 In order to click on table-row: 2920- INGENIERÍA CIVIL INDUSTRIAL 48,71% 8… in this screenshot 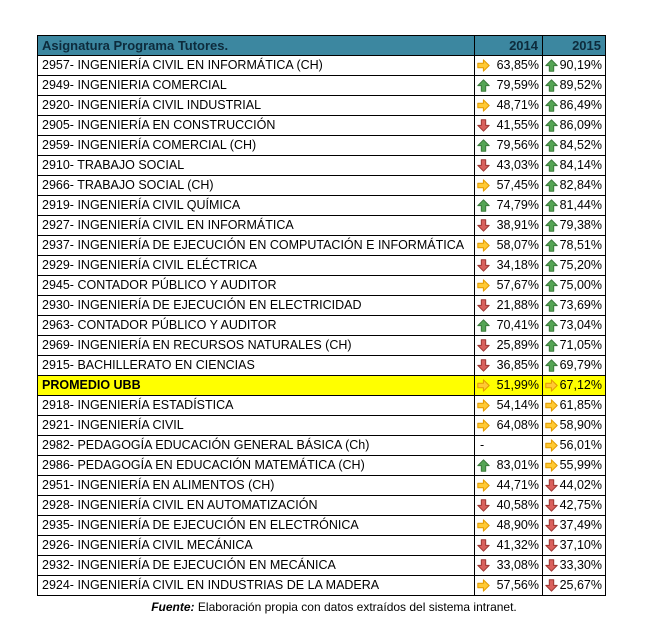, I will do `click(321, 105)`.